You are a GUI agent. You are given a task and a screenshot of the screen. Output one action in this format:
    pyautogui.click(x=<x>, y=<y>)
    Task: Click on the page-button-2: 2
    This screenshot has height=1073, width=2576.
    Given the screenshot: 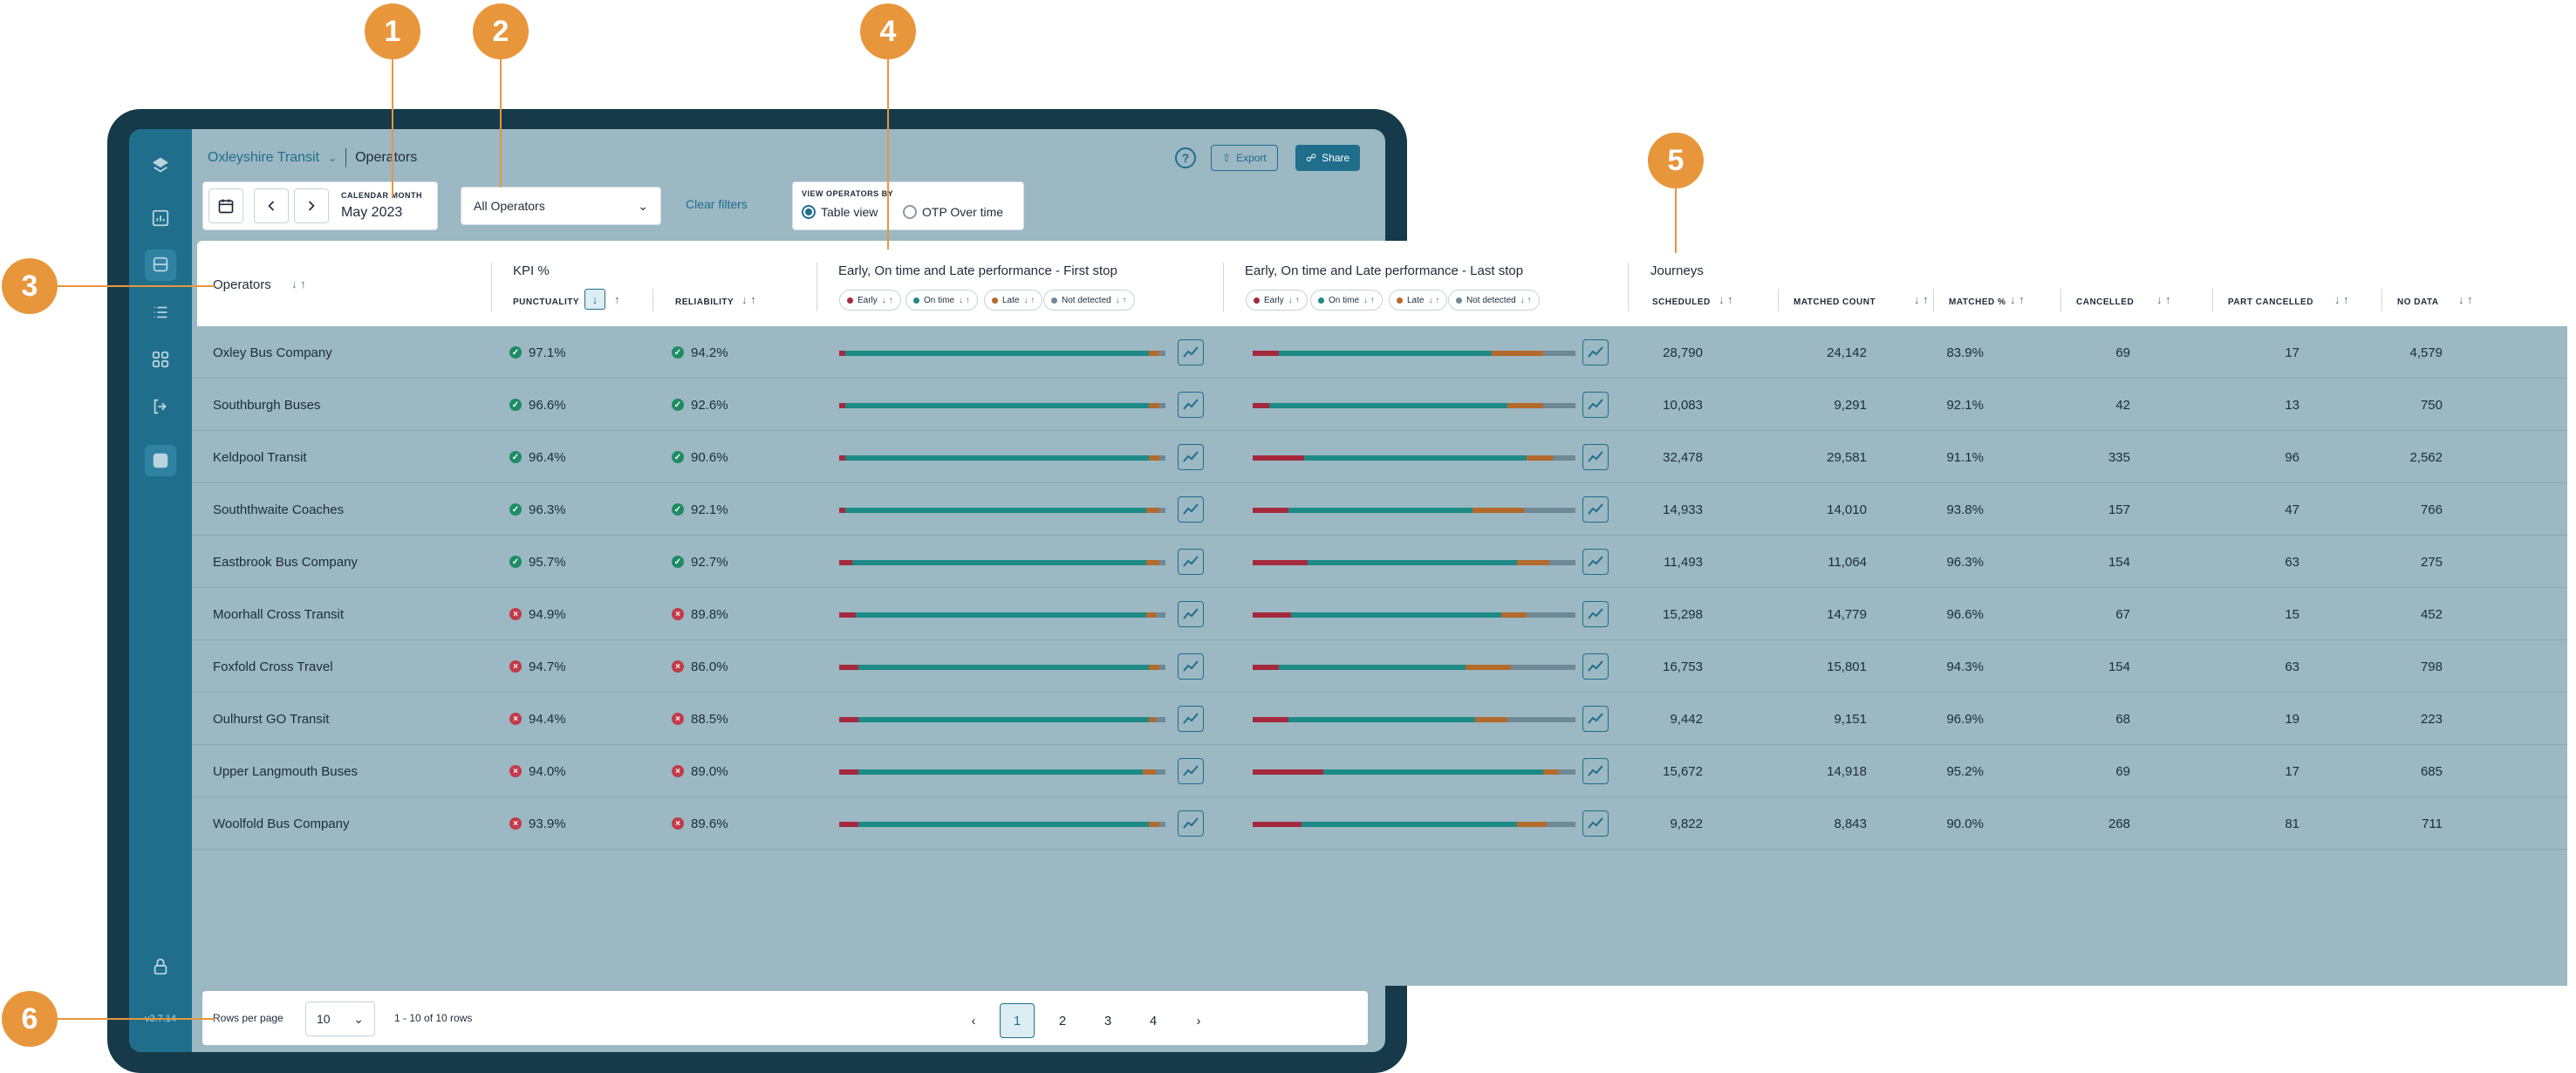 What is the action you would take?
    pyautogui.click(x=1062, y=1021)
    